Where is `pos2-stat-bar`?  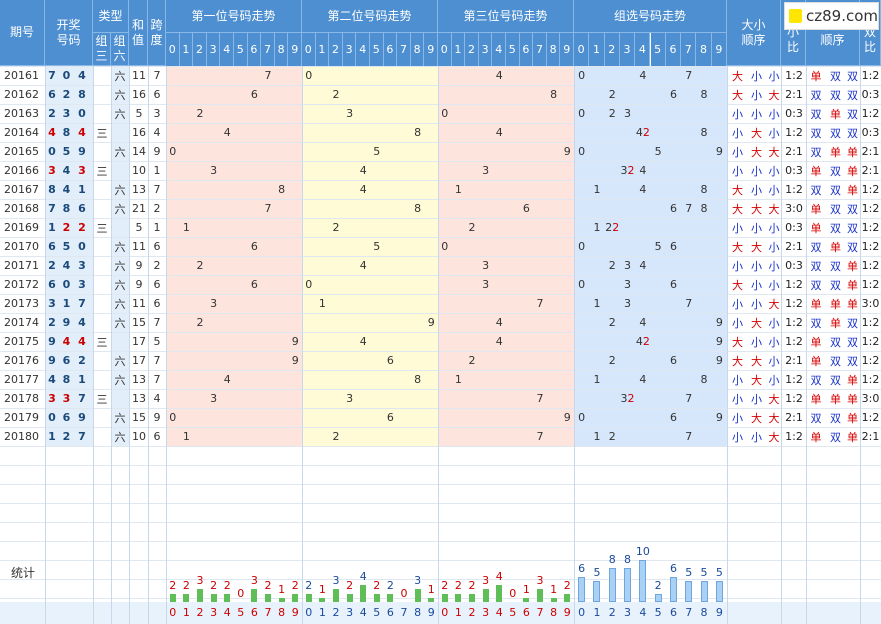
pos2-stat-bar is located at coordinates (322, 599).